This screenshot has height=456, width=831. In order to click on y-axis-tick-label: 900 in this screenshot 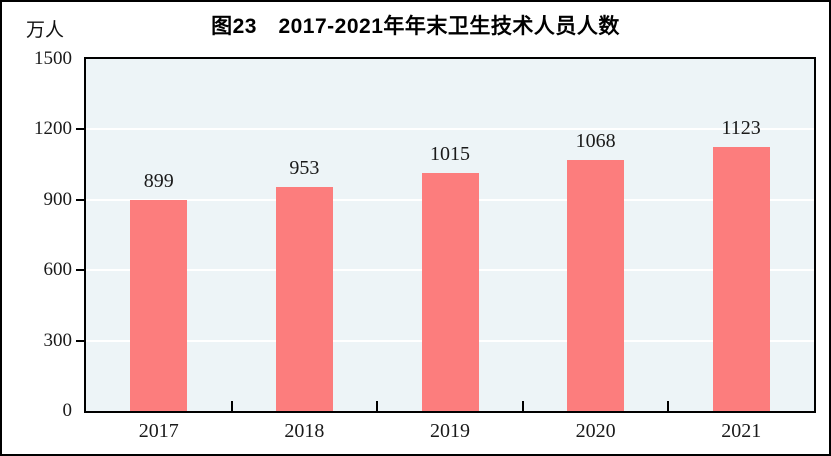, I will do `click(58, 199)`.